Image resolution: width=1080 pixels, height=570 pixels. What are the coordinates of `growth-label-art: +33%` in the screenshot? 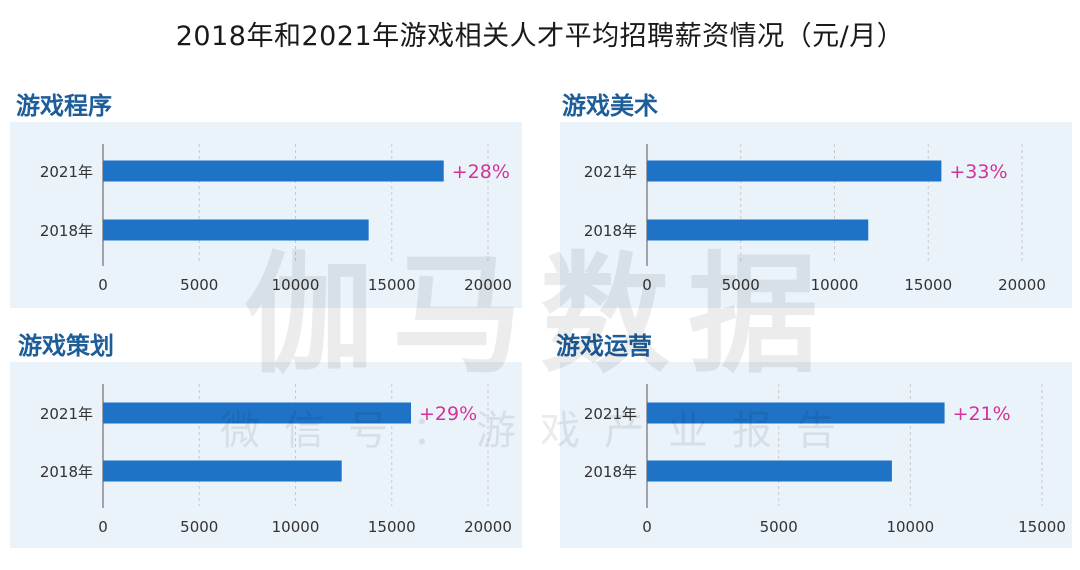 It's located at (978, 172).